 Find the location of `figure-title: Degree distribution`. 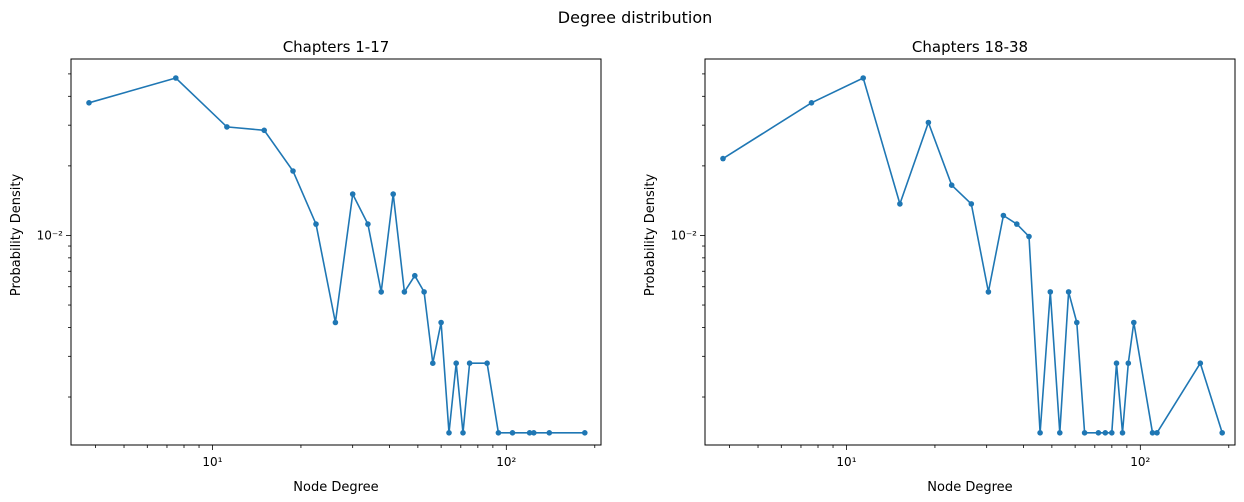

figure-title: Degree distribution is located at coordinates (635, 17).